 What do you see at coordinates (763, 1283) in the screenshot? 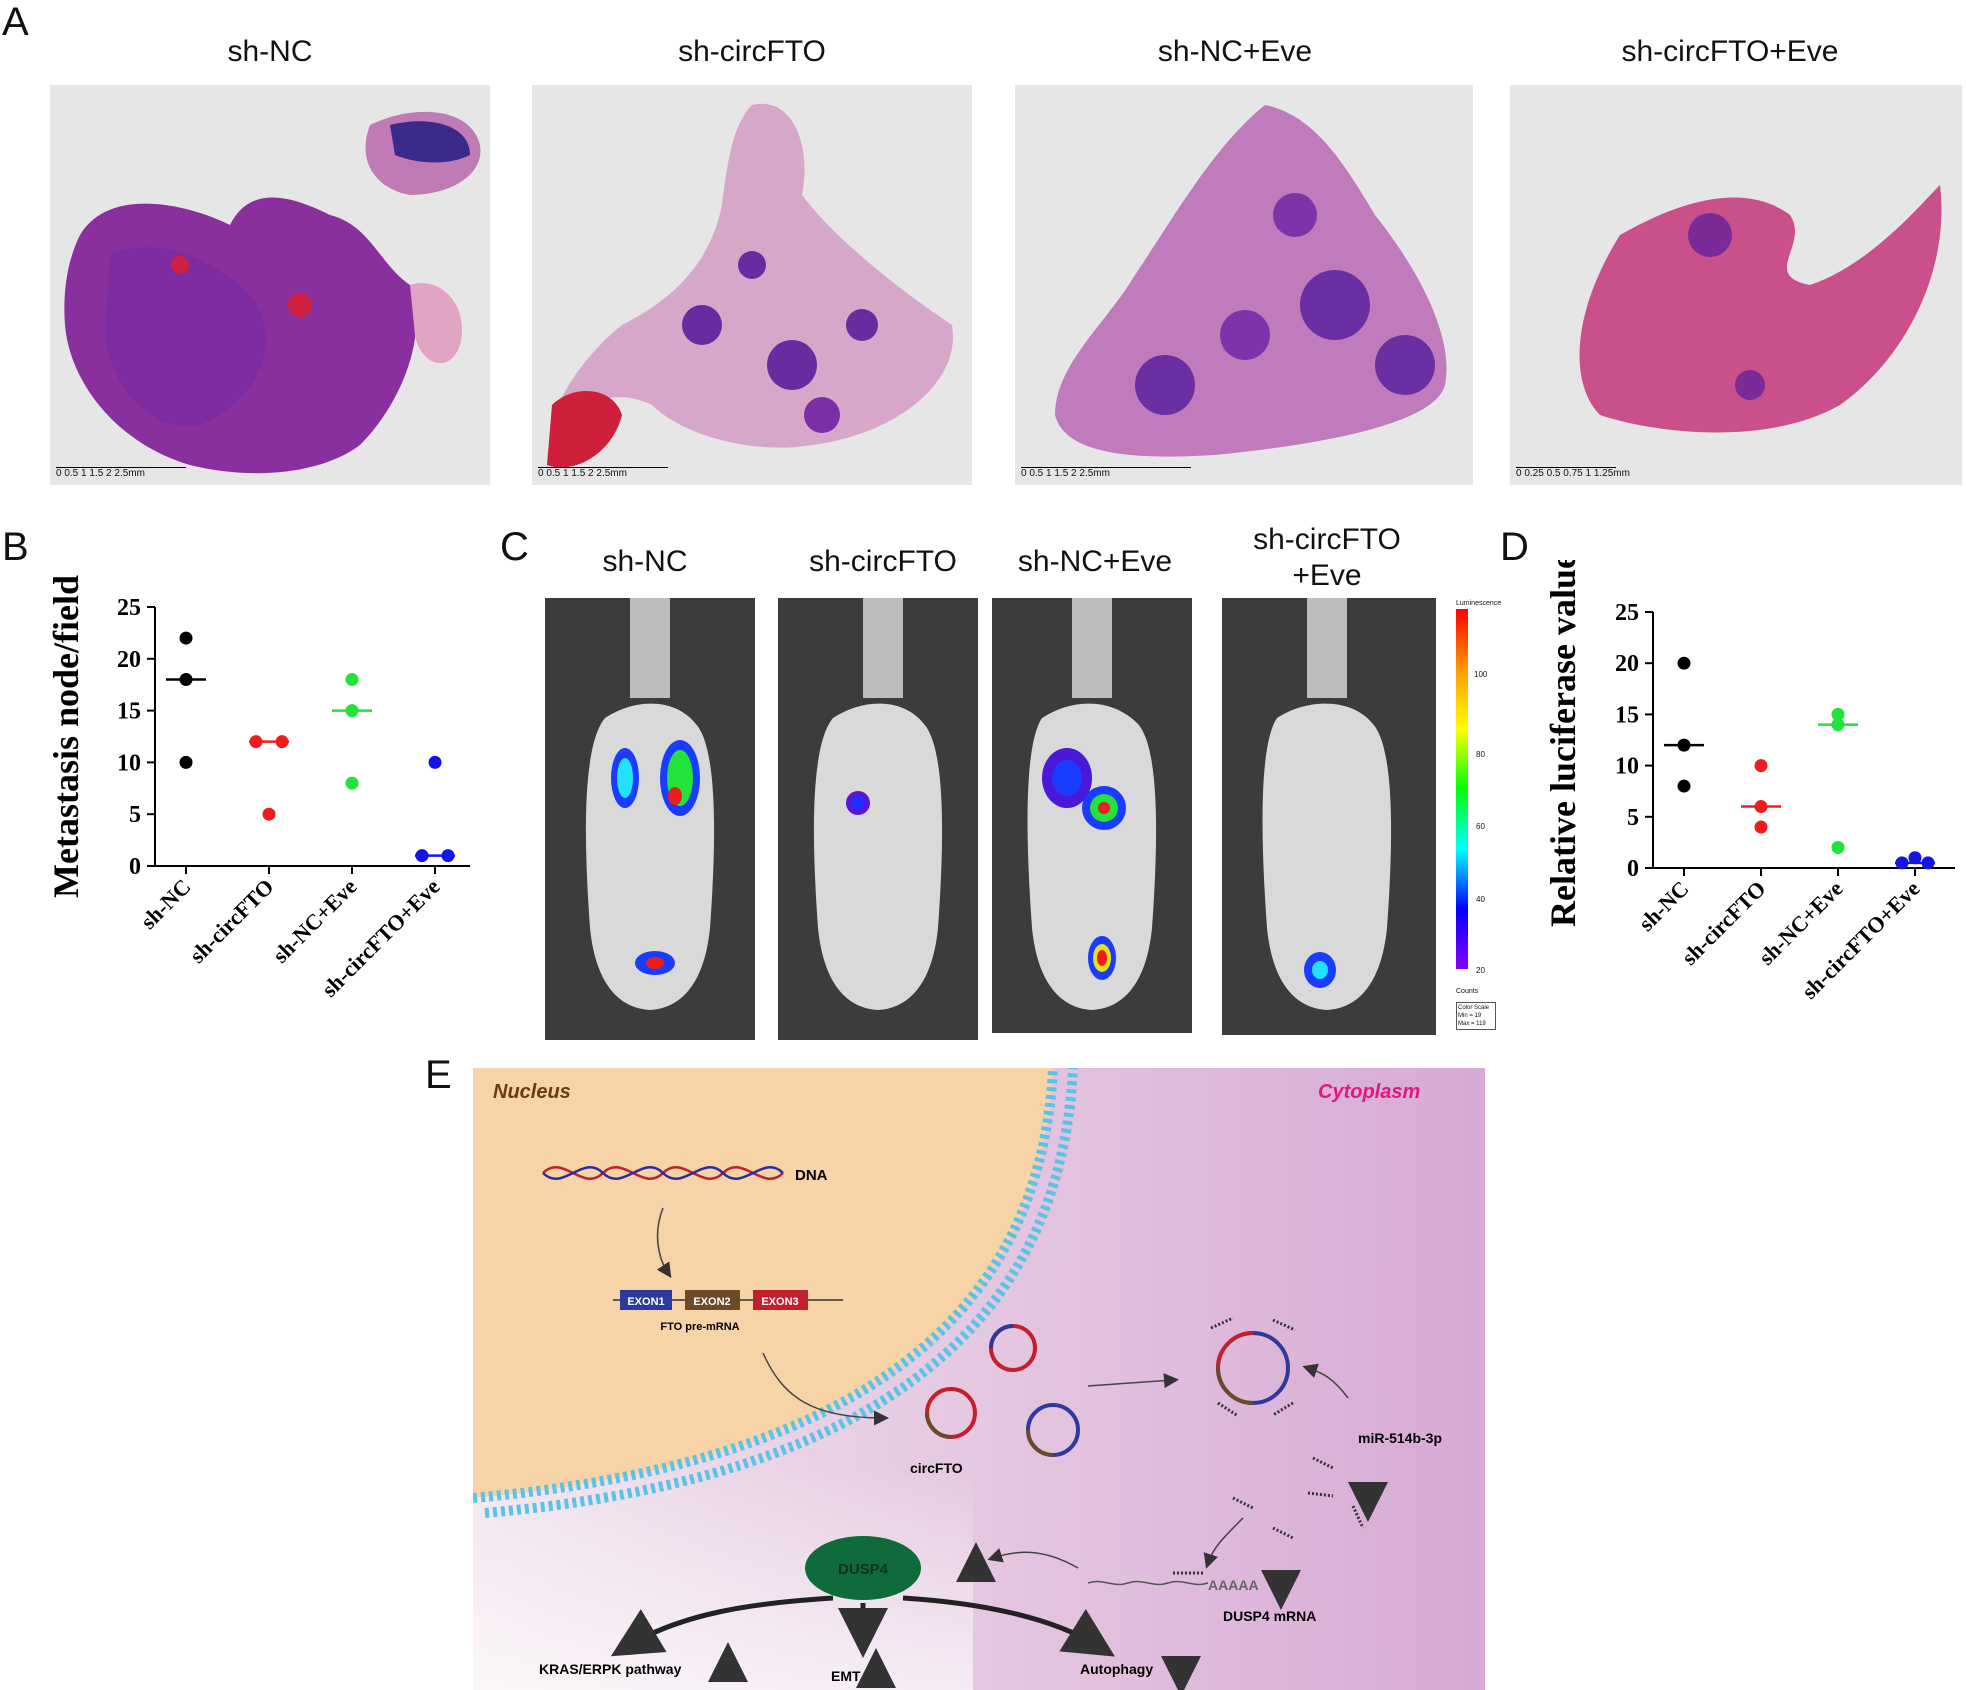
I see `nucleus-region` at bounding box center [763, 1283].